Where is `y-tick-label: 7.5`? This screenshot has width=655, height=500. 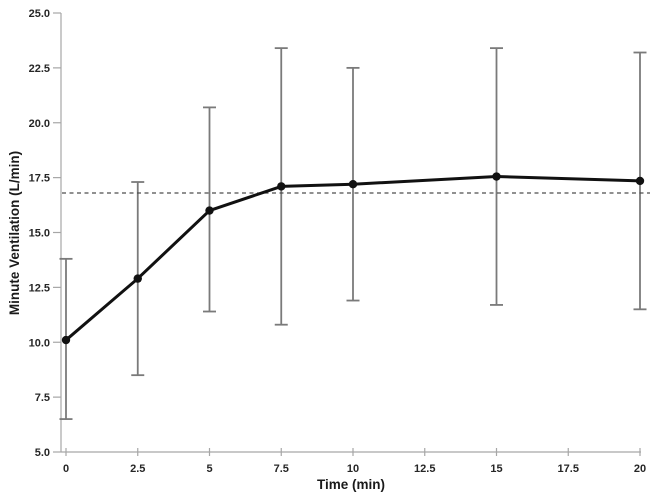 y-tick-label: 7.5 is located at coordinates (42, 398).